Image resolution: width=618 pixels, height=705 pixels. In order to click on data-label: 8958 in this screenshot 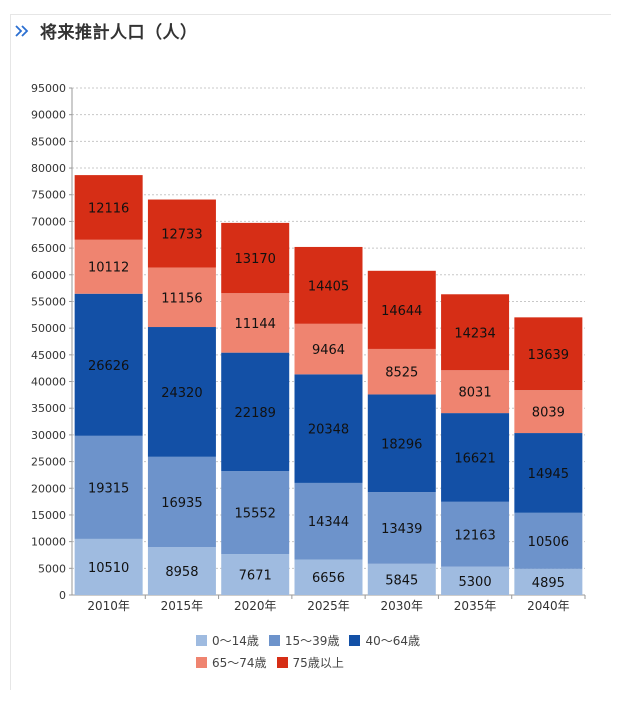, I will do `click(181, 572)`.